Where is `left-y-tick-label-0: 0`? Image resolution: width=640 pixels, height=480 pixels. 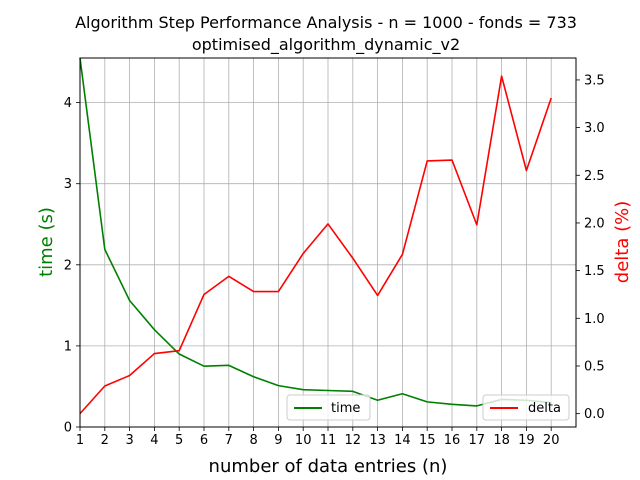
left-y-tick-label-0: 0 is located at coordinates (68, 428).